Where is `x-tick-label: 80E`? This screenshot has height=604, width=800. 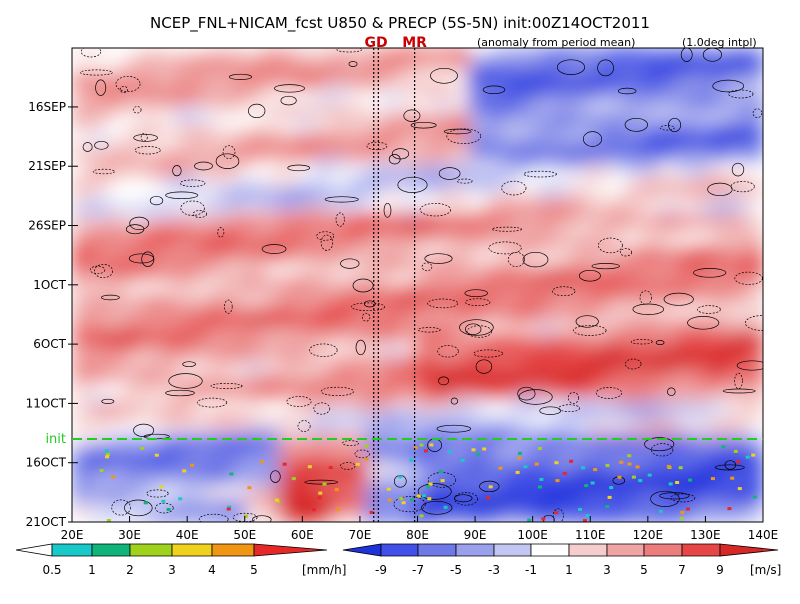 x-tick-label: 80E is located at coordinates (417, 535).